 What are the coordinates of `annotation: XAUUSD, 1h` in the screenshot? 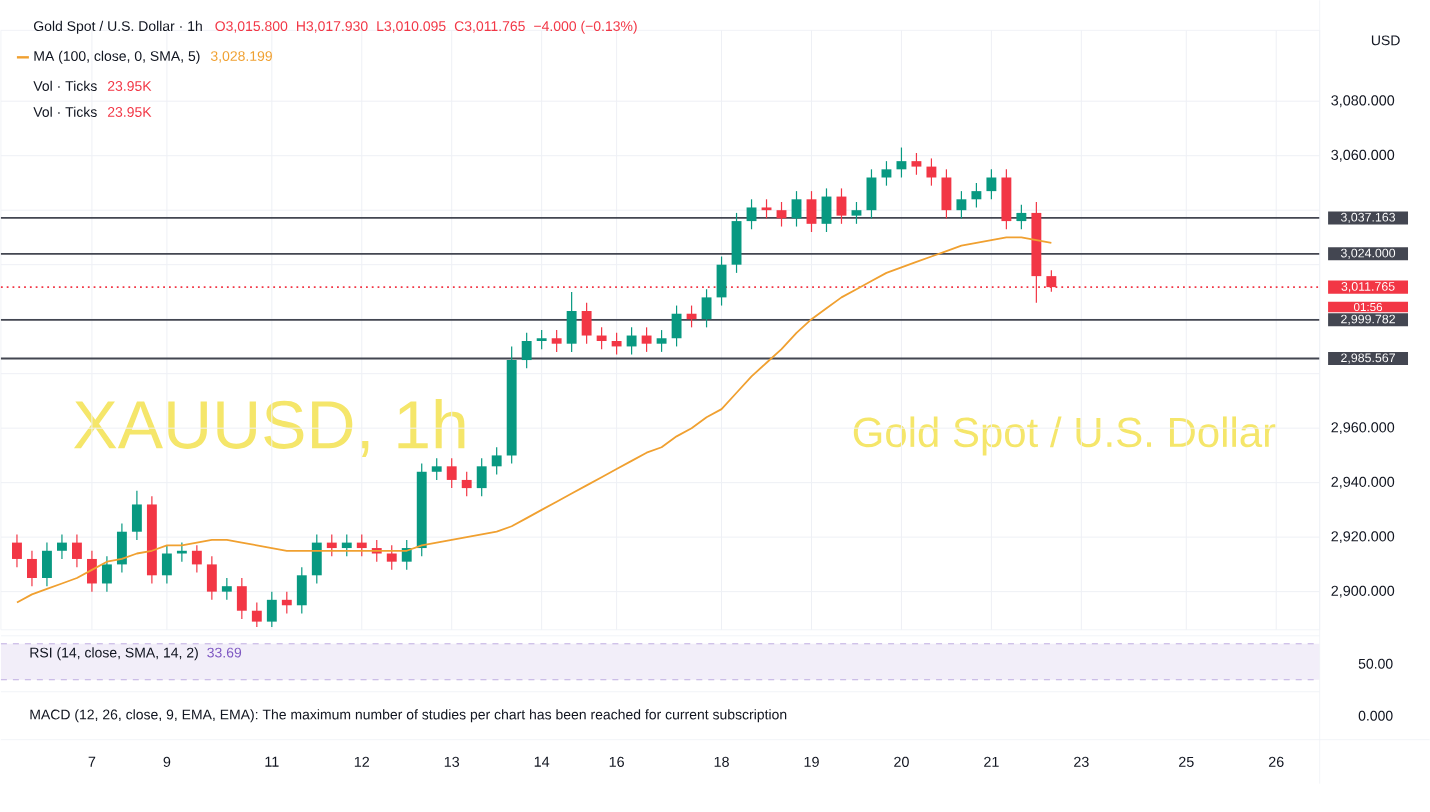 It's located at (269, 428).